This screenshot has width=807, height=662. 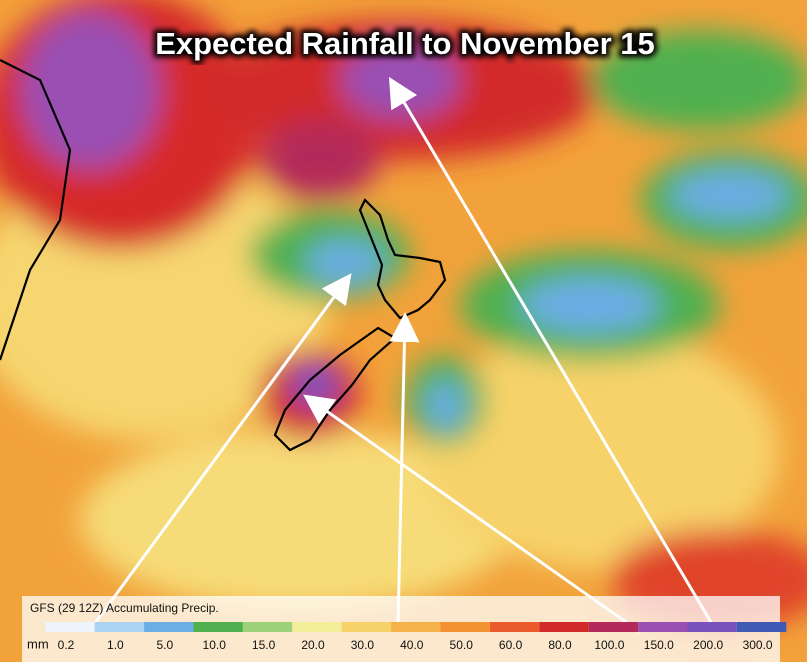 What do you see at coordinates (659, 645) in the screenshot?
I see `legend-label: 150.0` at bounding box center [659, 645].